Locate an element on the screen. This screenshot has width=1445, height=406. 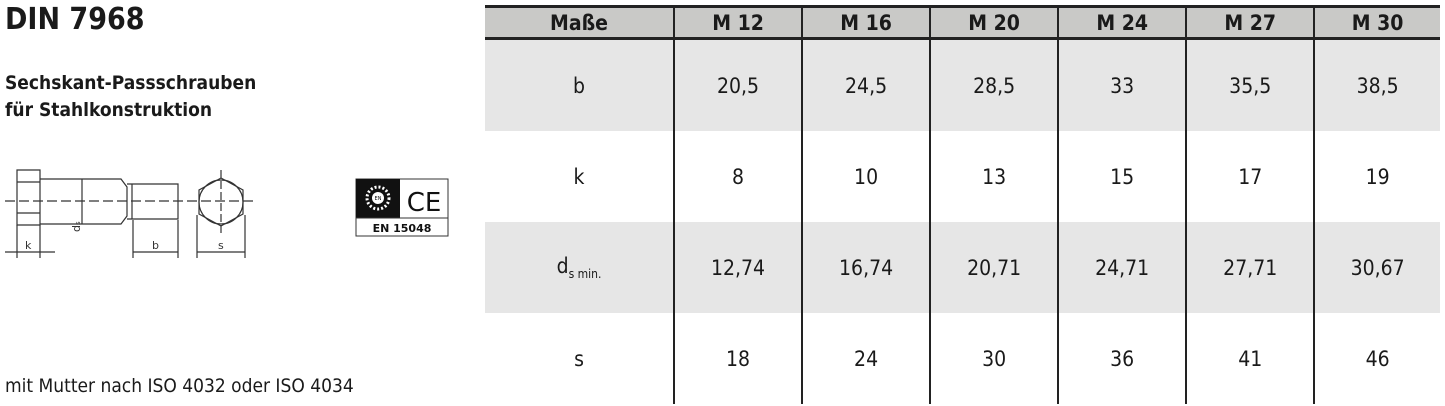
row-label: s is located at coordinates (579, 358).